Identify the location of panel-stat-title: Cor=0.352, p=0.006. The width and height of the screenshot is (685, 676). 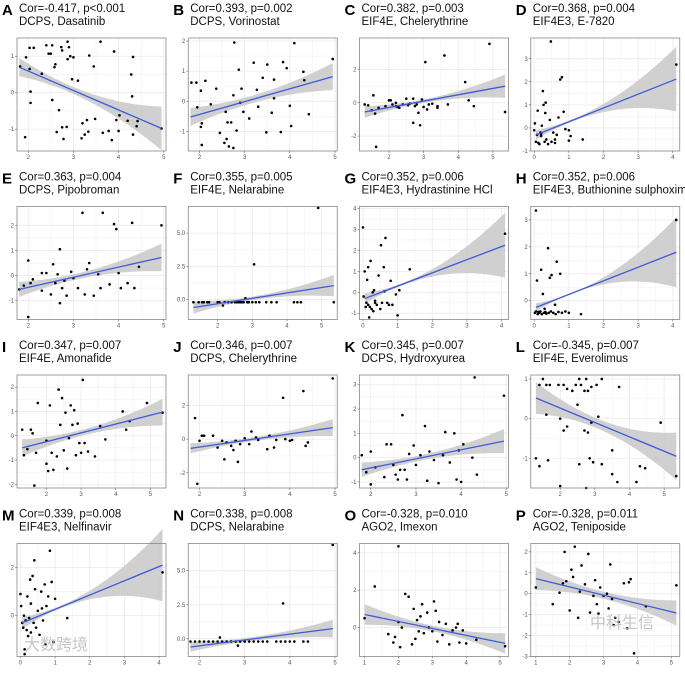
(413, 178).